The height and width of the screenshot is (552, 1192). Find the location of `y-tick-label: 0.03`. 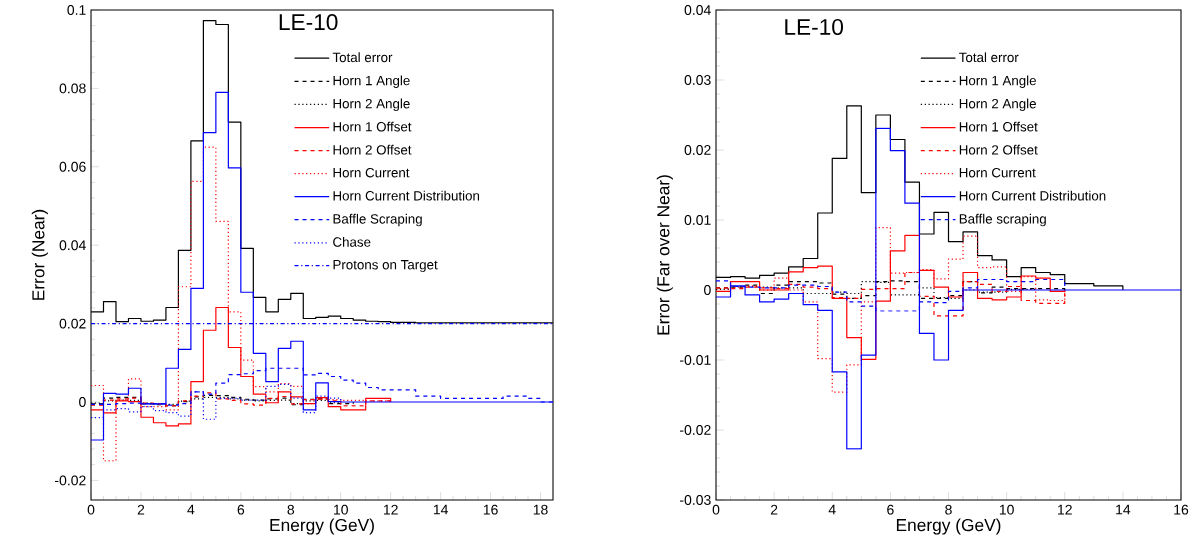

y-tick-label: 0.03 is located at coordinates (697, 80).